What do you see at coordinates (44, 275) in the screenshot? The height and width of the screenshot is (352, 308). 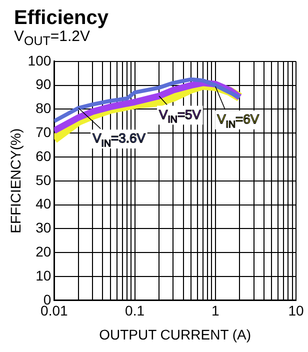 I see `y-tick-label: 10` at bounding box center [44, 275].